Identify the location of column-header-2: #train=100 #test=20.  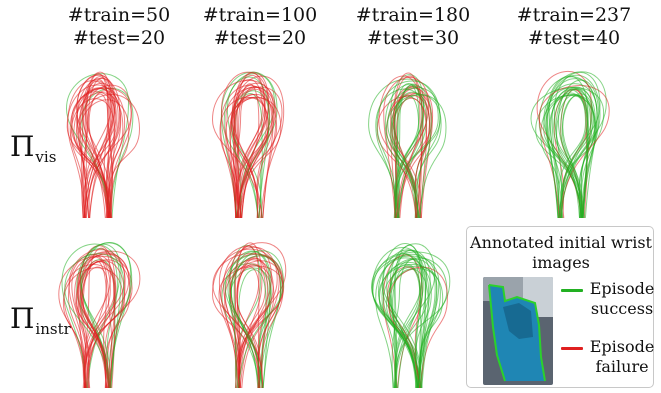
(260, 27).